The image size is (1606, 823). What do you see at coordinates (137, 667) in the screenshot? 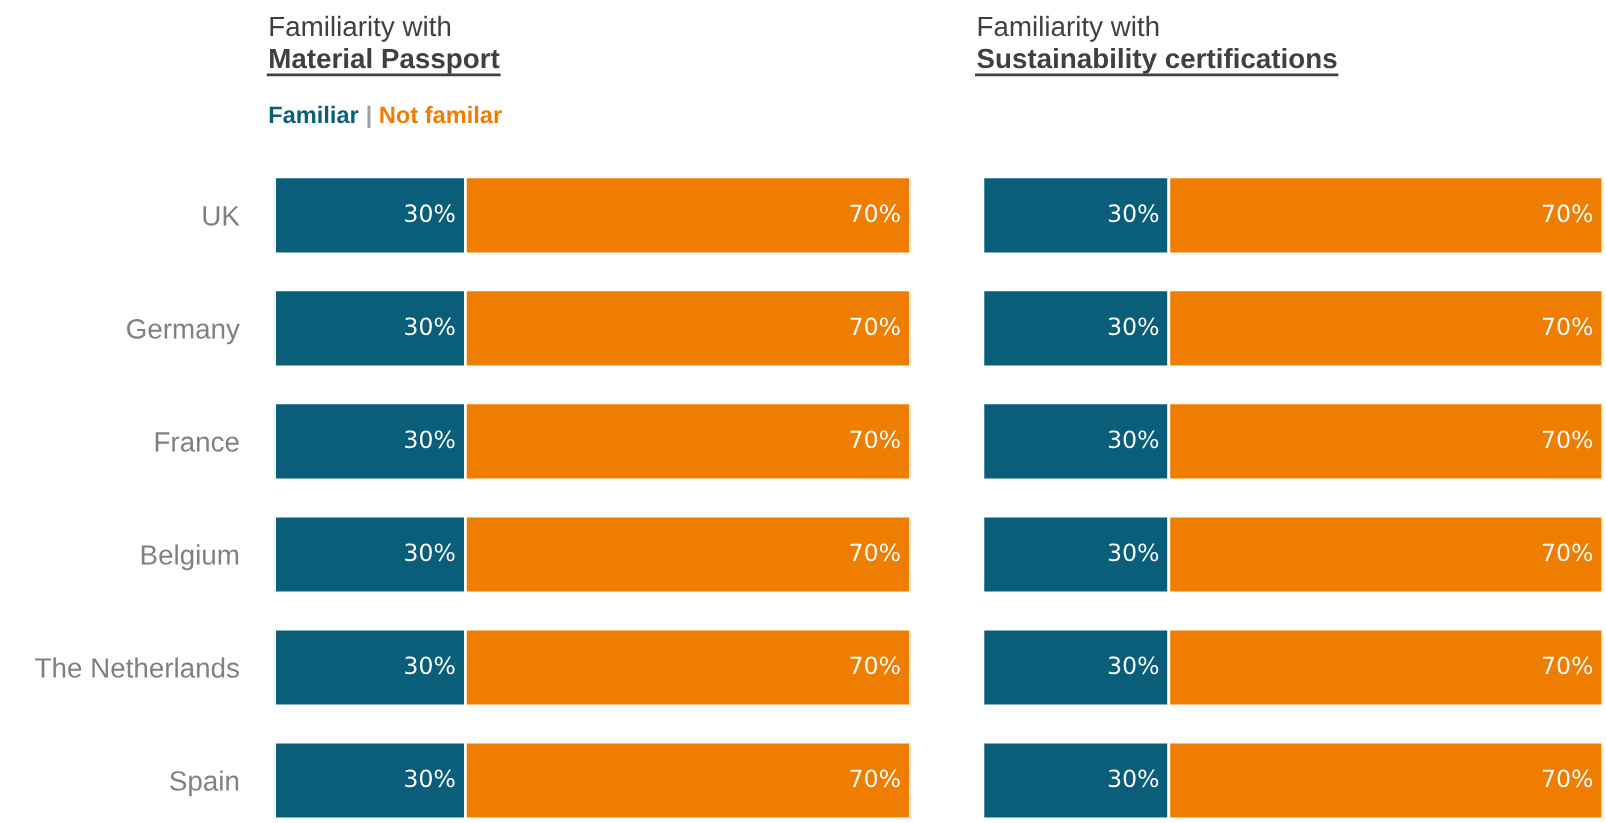
I see `y-tick-label: The Netherlands` at bounding box center [137, 667].